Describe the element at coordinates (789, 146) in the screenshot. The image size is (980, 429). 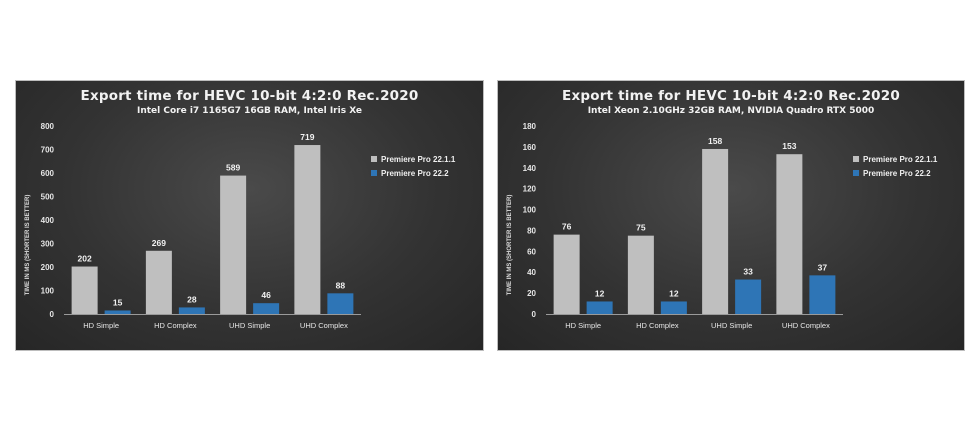
I see `data-label: 153` at that location.